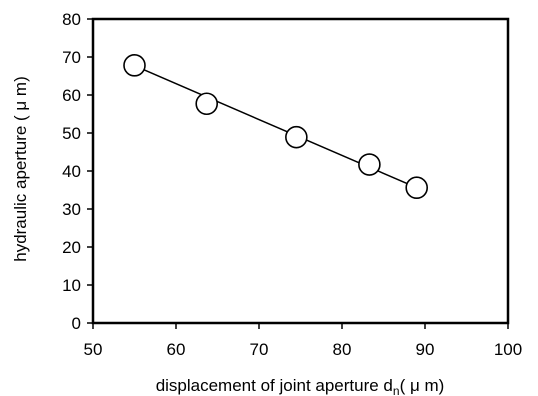 This screenshot has height=396, width=538. Describe the element at coordinates (71, 133) in the screenshot. I see `y-tick-label: 50` at that location.